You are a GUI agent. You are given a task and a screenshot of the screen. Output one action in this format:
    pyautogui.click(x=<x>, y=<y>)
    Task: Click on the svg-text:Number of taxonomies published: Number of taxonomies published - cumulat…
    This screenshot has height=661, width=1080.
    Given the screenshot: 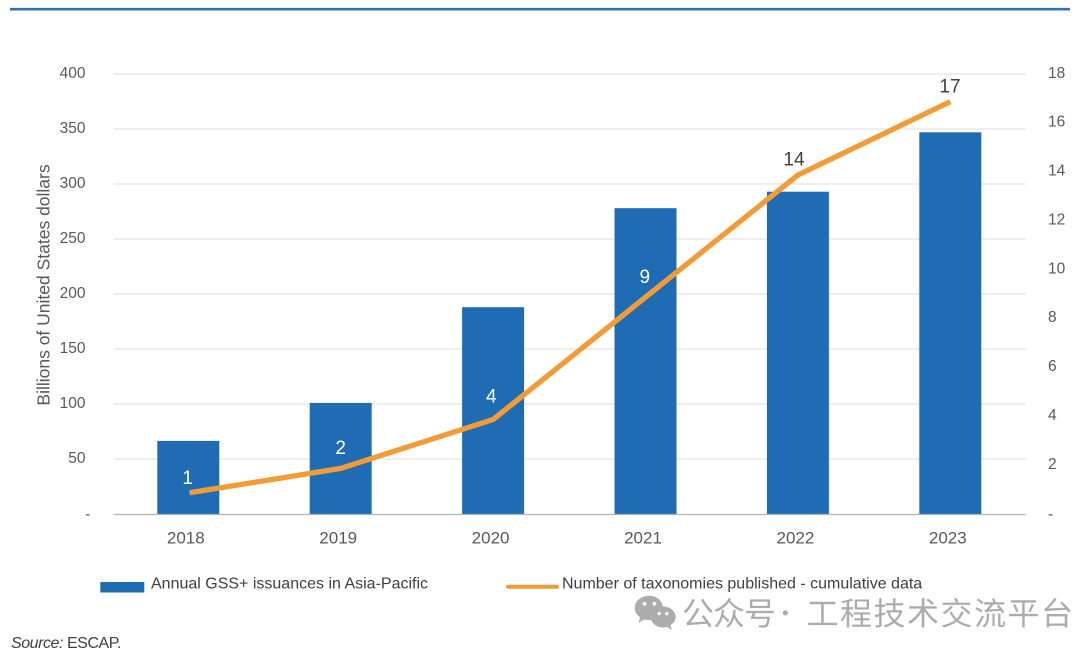 What is the action you would take?
    pyautogui.click(x=742, y=584)
    